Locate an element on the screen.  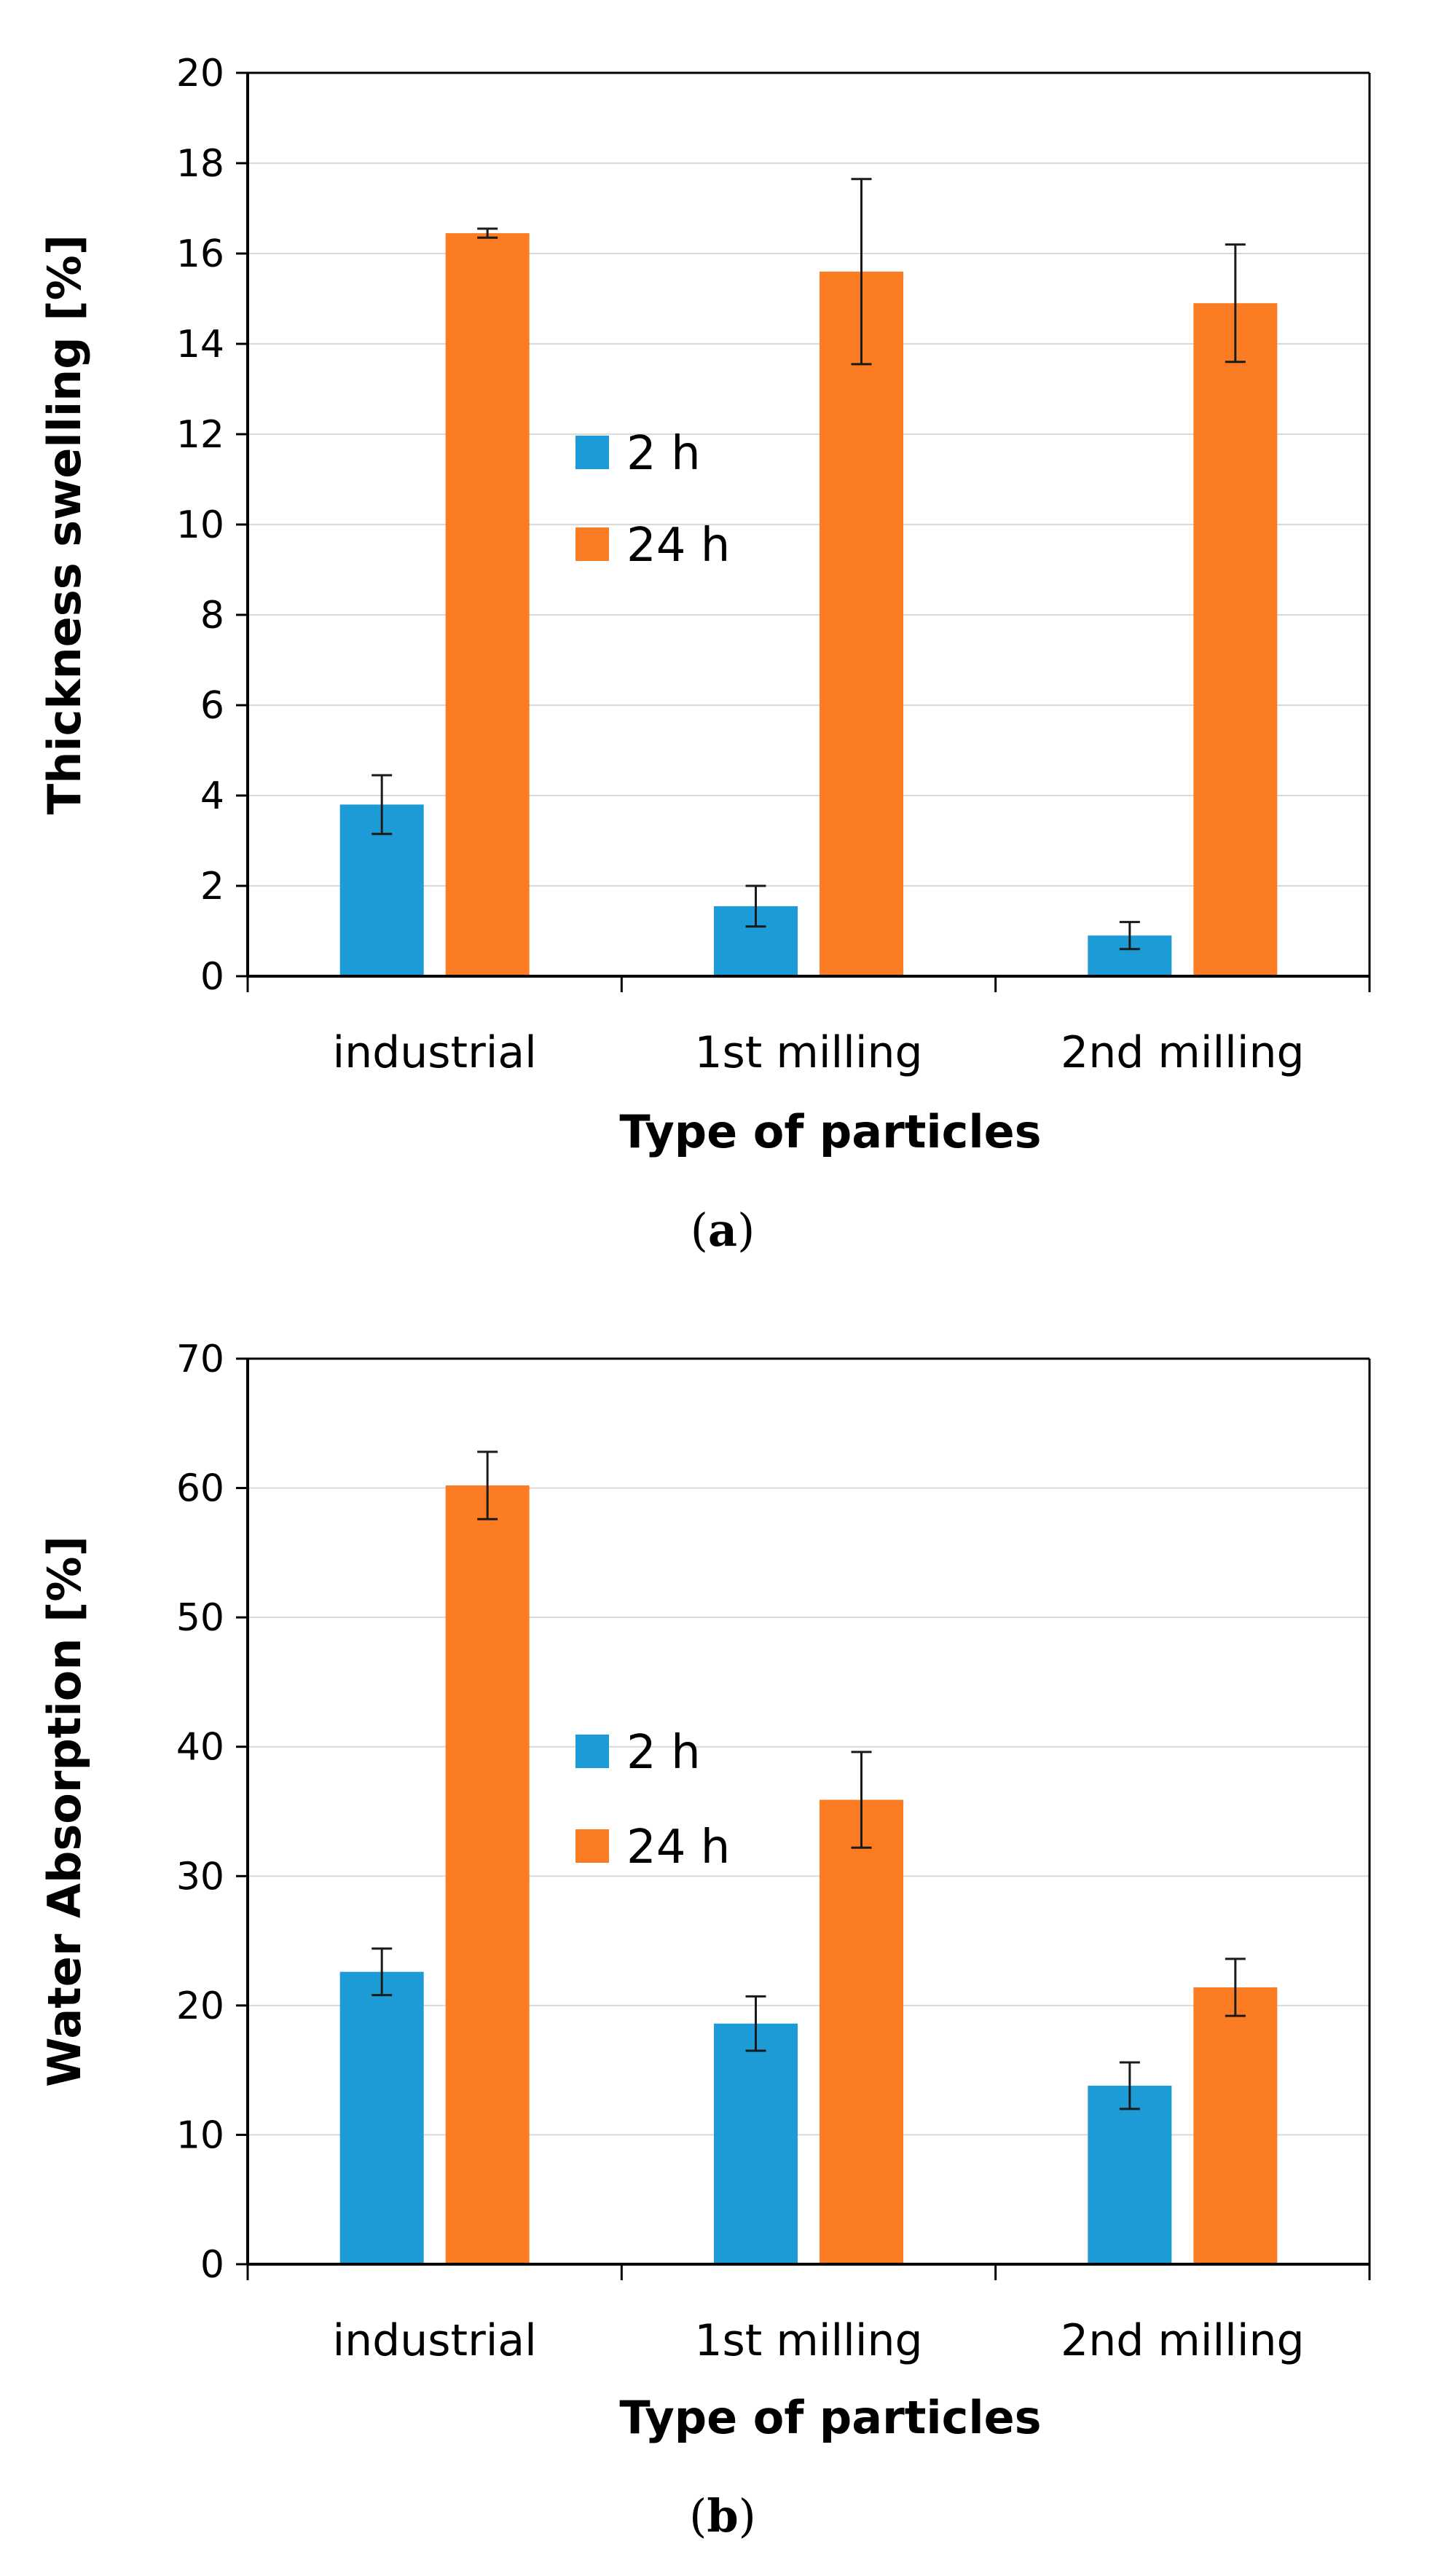
panel-label: (a) is located at coordinates (723, 1230).